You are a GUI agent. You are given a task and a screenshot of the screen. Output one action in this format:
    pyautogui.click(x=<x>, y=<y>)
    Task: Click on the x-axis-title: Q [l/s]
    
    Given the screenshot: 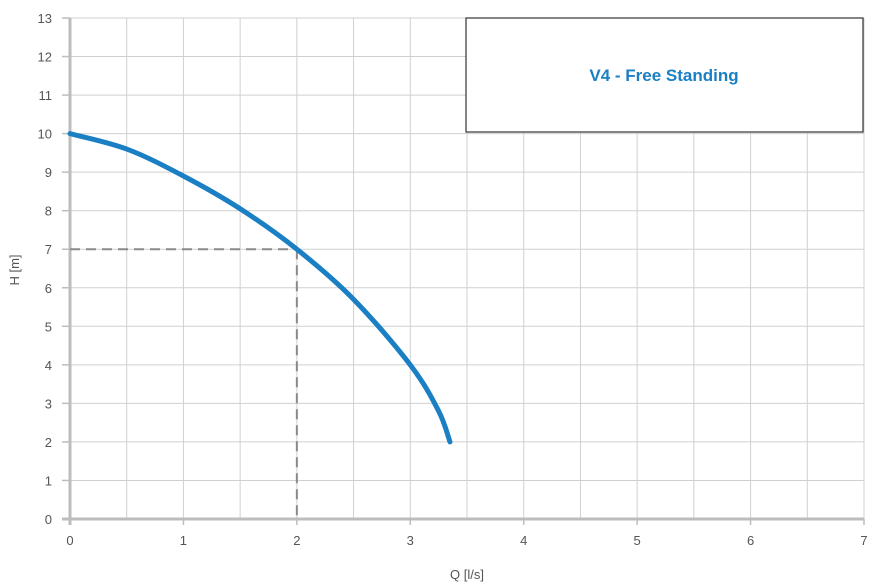 What is the action you would take?
    pyautogui.click(x=467, y=574)
    